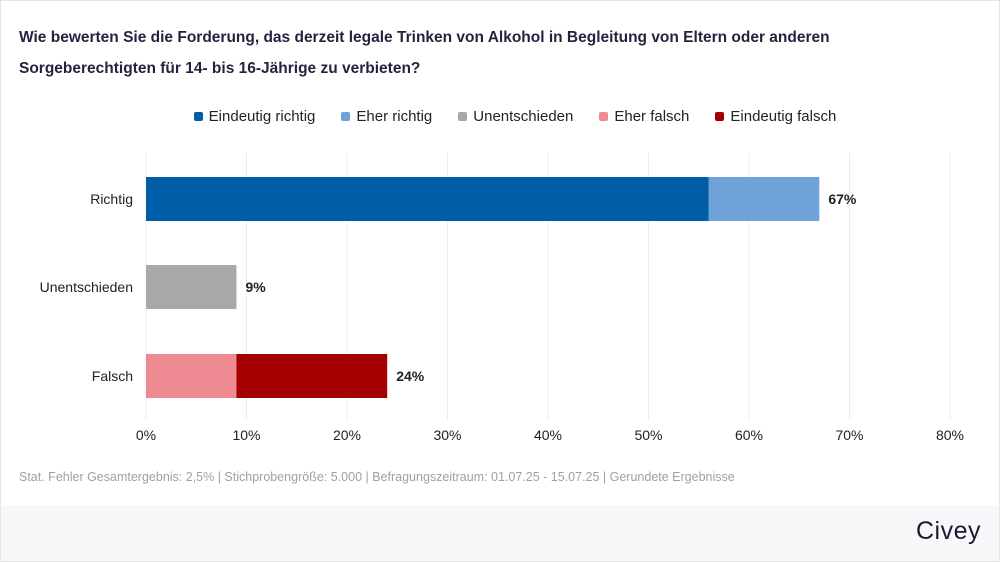 The height and width of the screenshot is (562, 1000). What do you see at coordinates (347, 435) in the screenshot?
I see `x-tick-label: 20%` at bounding box center [347, 435].